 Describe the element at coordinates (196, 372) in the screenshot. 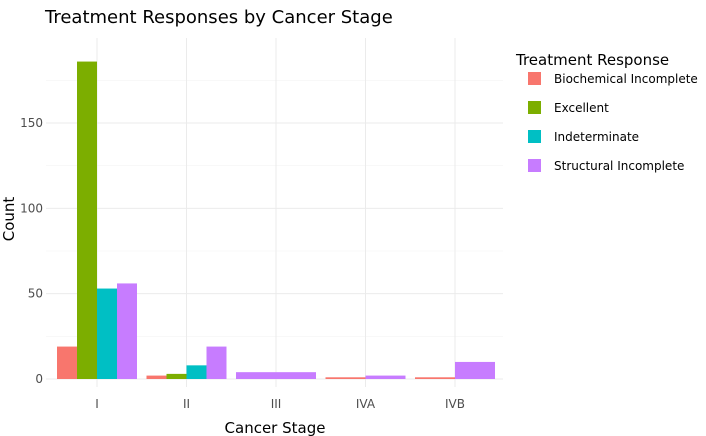

I see `bar-II-indeterminate` at that location.